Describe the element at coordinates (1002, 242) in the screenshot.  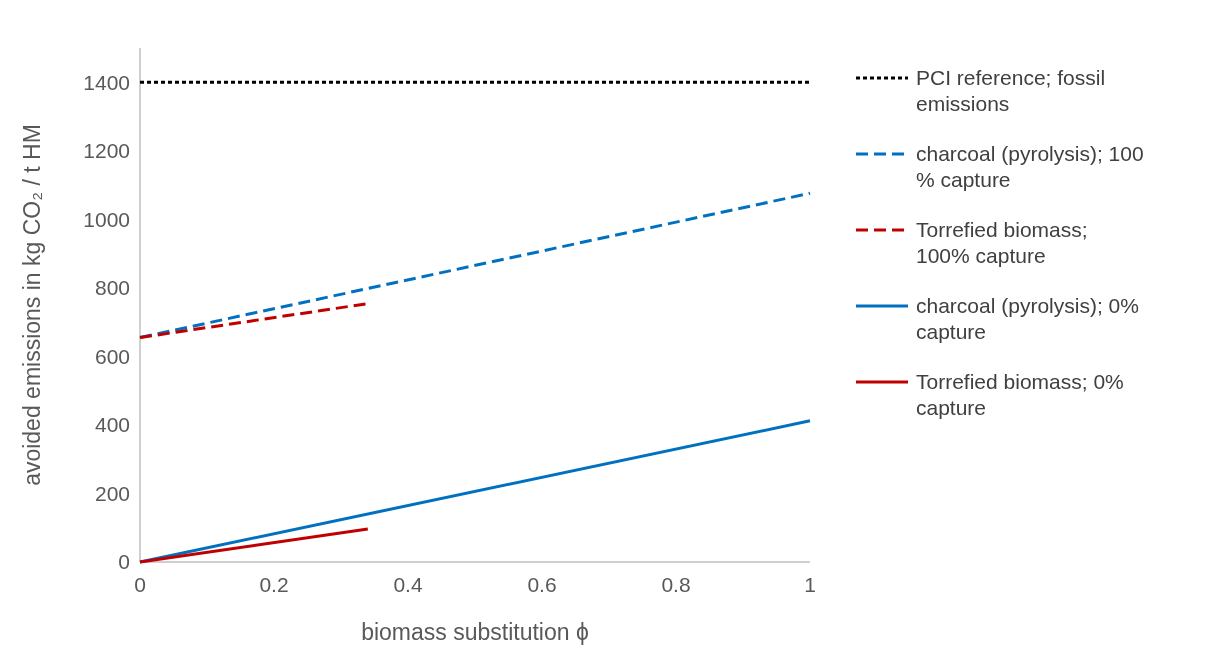
I see `legend-label: Torrefied biomass; 100% capture` at that location.